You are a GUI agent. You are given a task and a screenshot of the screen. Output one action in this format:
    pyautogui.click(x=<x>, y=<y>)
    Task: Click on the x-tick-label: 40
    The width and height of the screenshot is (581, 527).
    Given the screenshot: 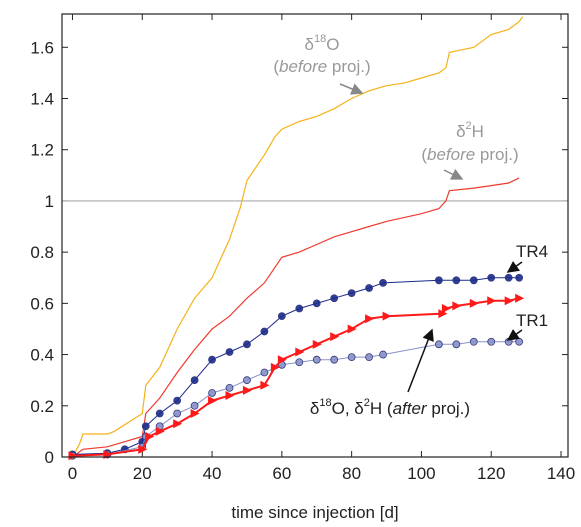 What is the action you would take?
    pyautogui.click(x=212, y=473)
    